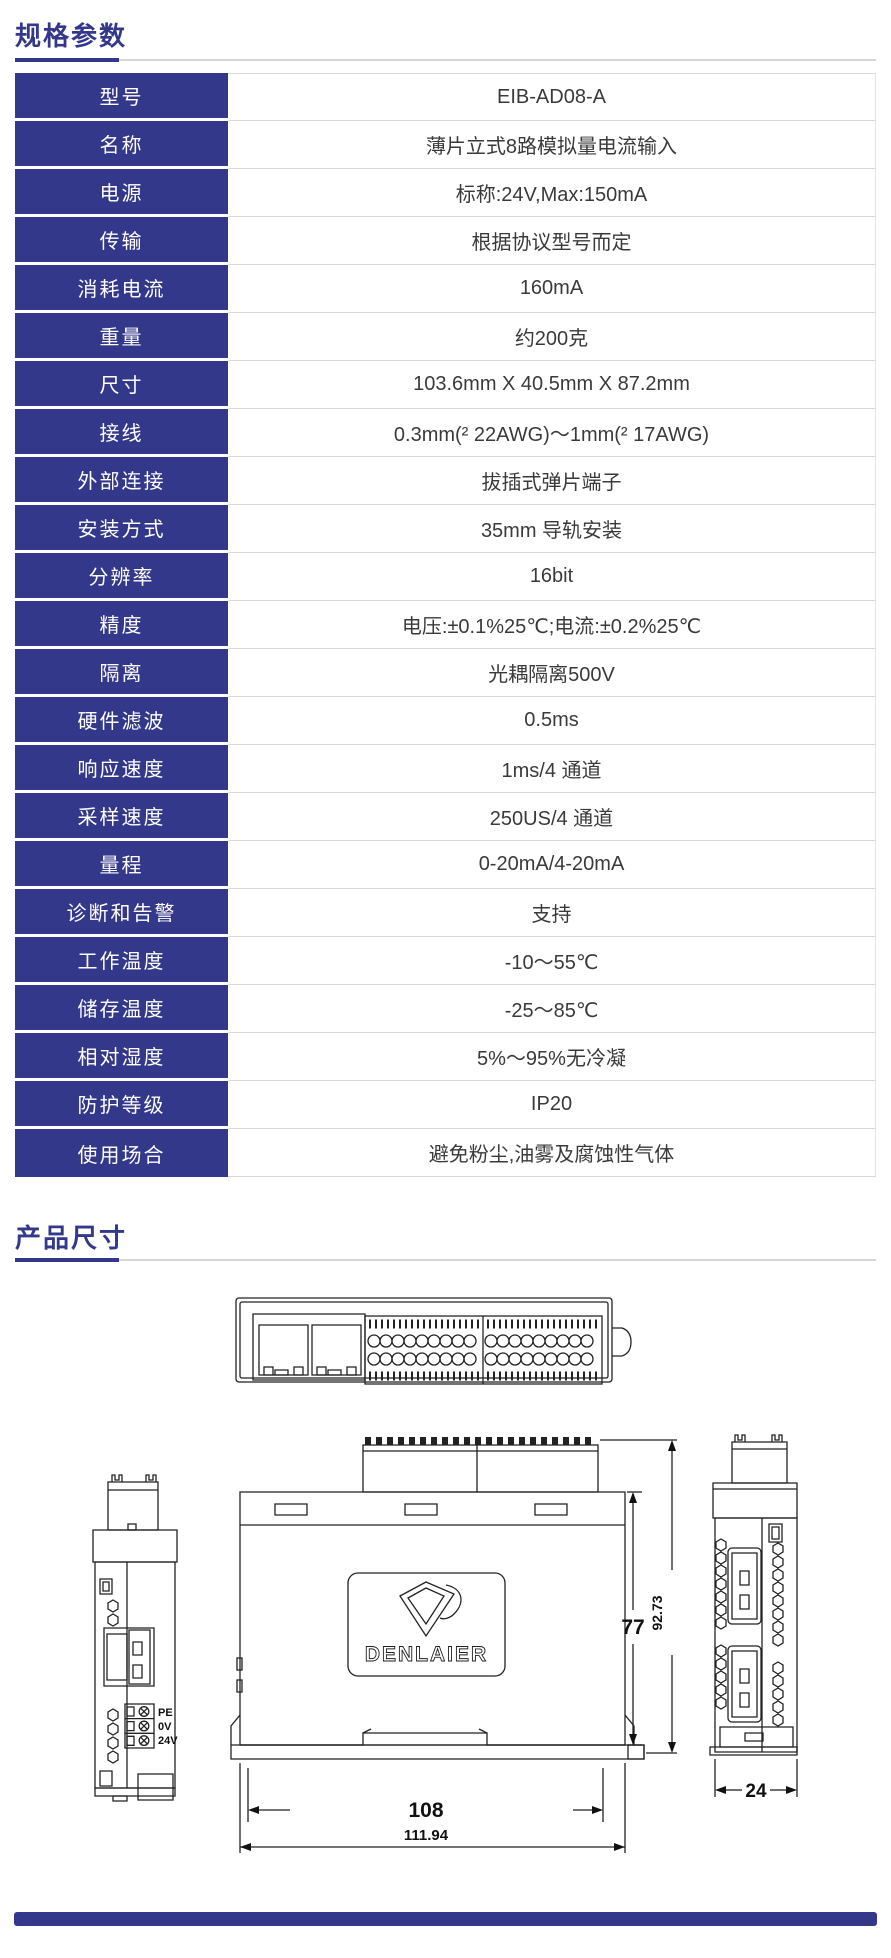 Image resolution: width=891 pixels, height=1958 pixels. Describe the element at coordinates (552, 769) in the screenshot. I see `spec-value-cell: 1ms/4 通道` at that location.